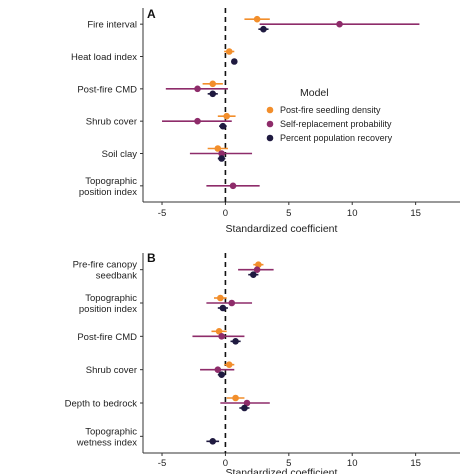 The width and height of the screenshot is (474, 474). Describe the element at coordinates (116, 276) in the screenshot. I see `category-label: seedbank` at that location.